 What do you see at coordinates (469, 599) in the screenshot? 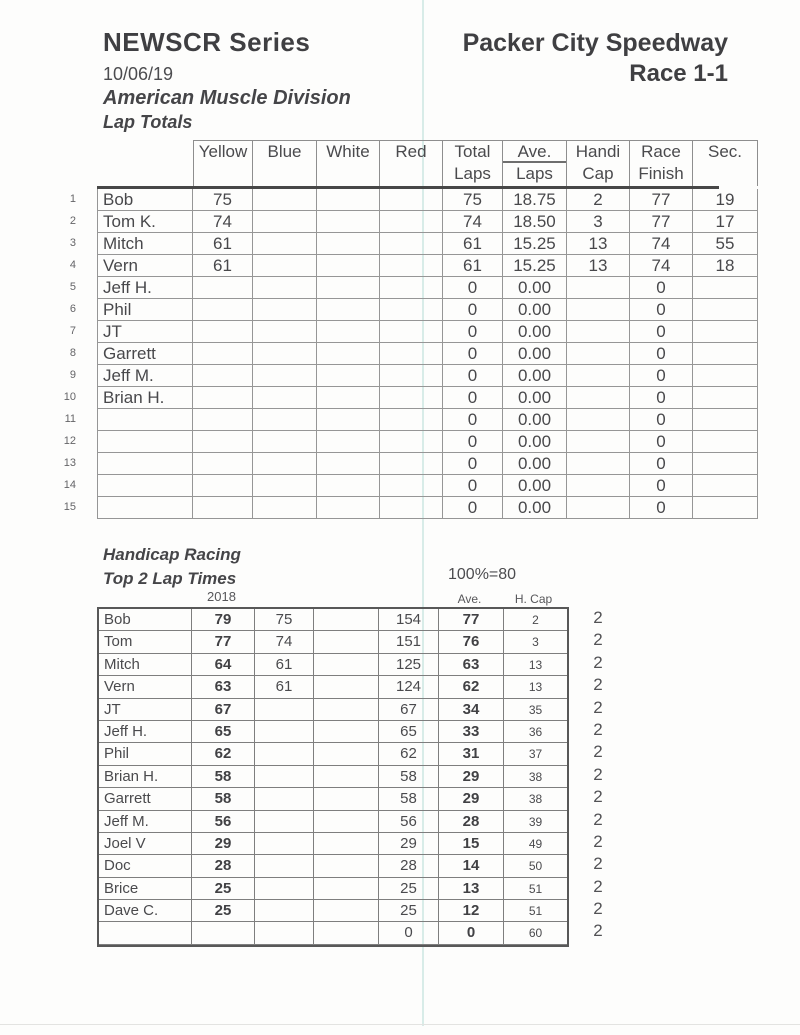
I see `column-label-ave: Ave.` at bounding box center [469, 599].